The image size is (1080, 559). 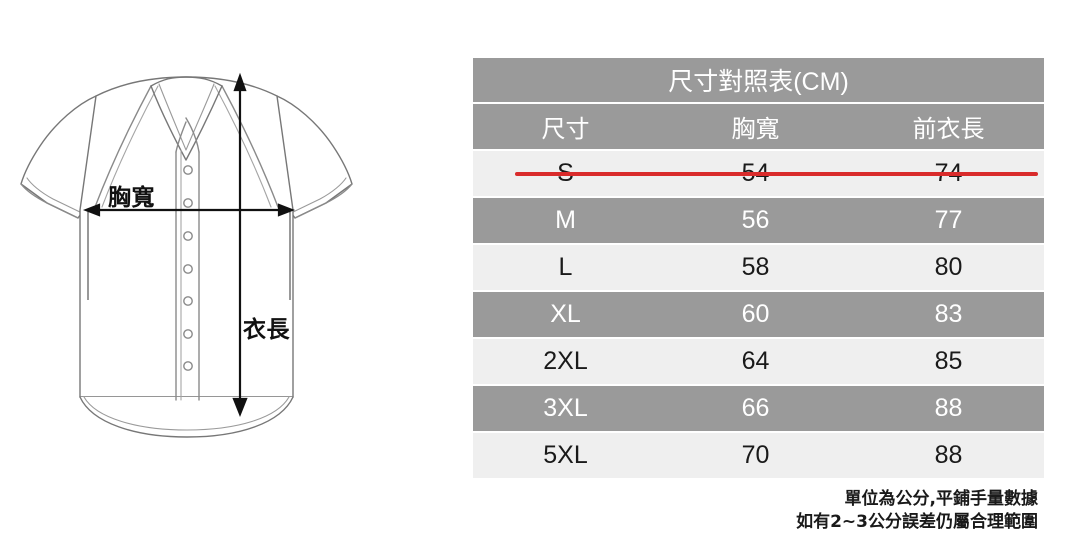 What do you see at coordinates (941, 499) in the screenshot?
I see `disclaimer-line-1: 單位為公分,平鋪手量數據` at bounding box center [941, 499].